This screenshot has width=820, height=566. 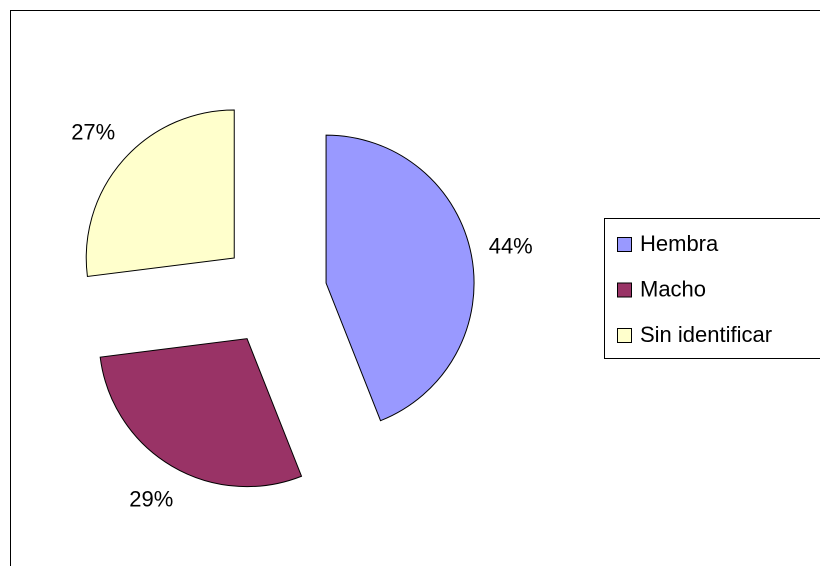 I want to click on legend: Hembra Macho Sin identificar, so click(x=694, y=289).